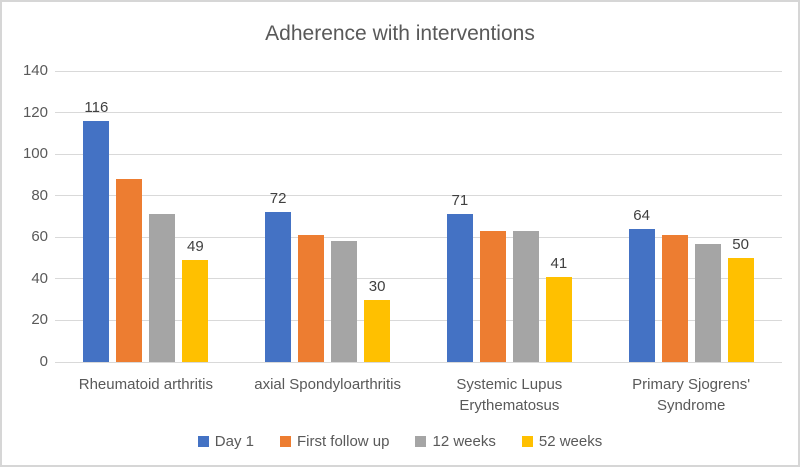 This screenshot has height=467, width=800. I want to click on bar-group: 116 49, so click(146, 216).